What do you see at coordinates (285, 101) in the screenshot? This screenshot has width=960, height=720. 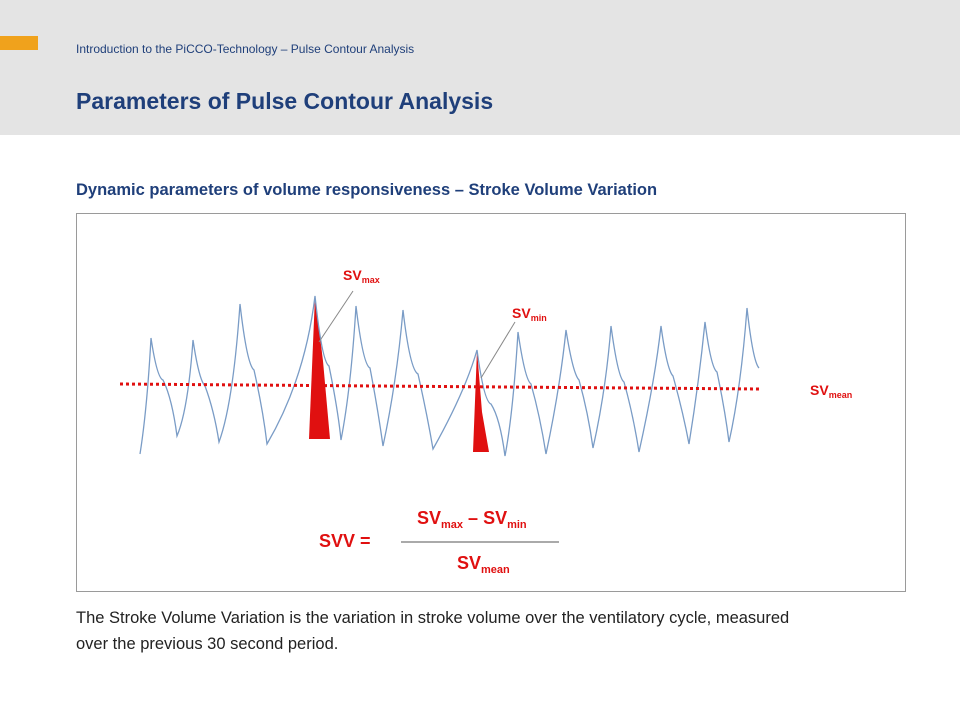 I see `slide-title: Parameters of Pulse Contour Analysis` at bounding box center [285, 101].